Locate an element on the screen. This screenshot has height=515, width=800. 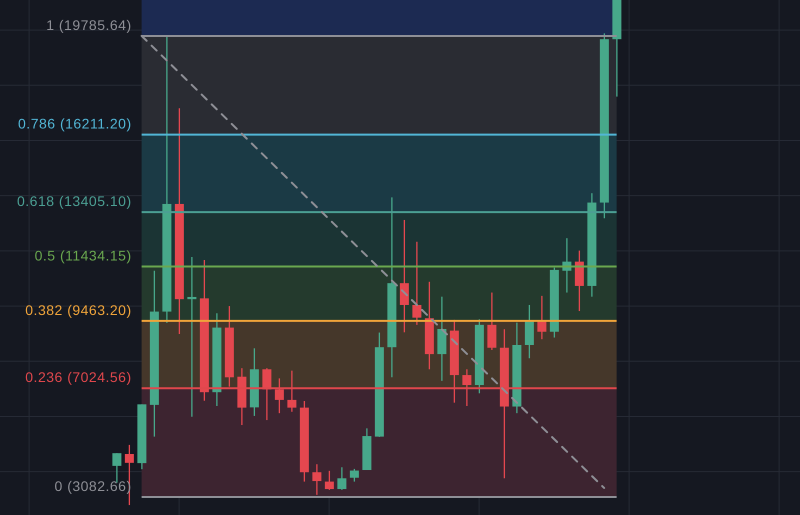
ref-line-label: 0.236 (7024.56) is located at coordinates (78, 377).